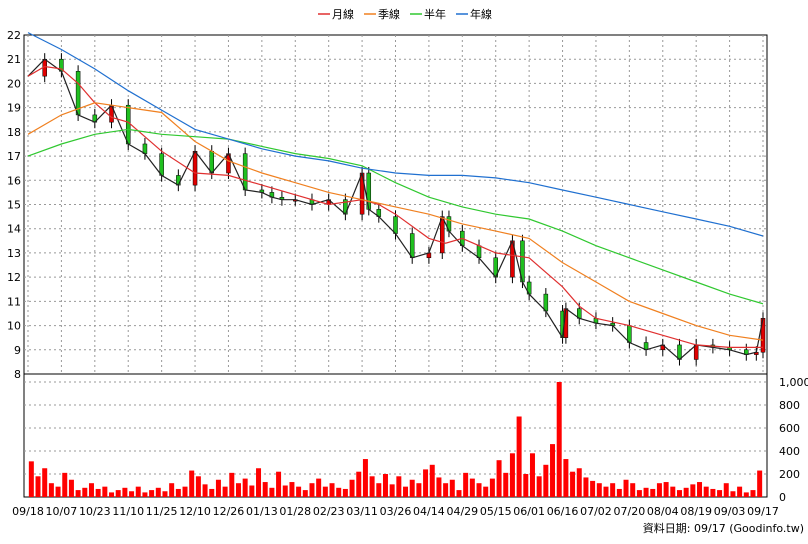  I want to click on legend-label: 季線, so click(389, 14).